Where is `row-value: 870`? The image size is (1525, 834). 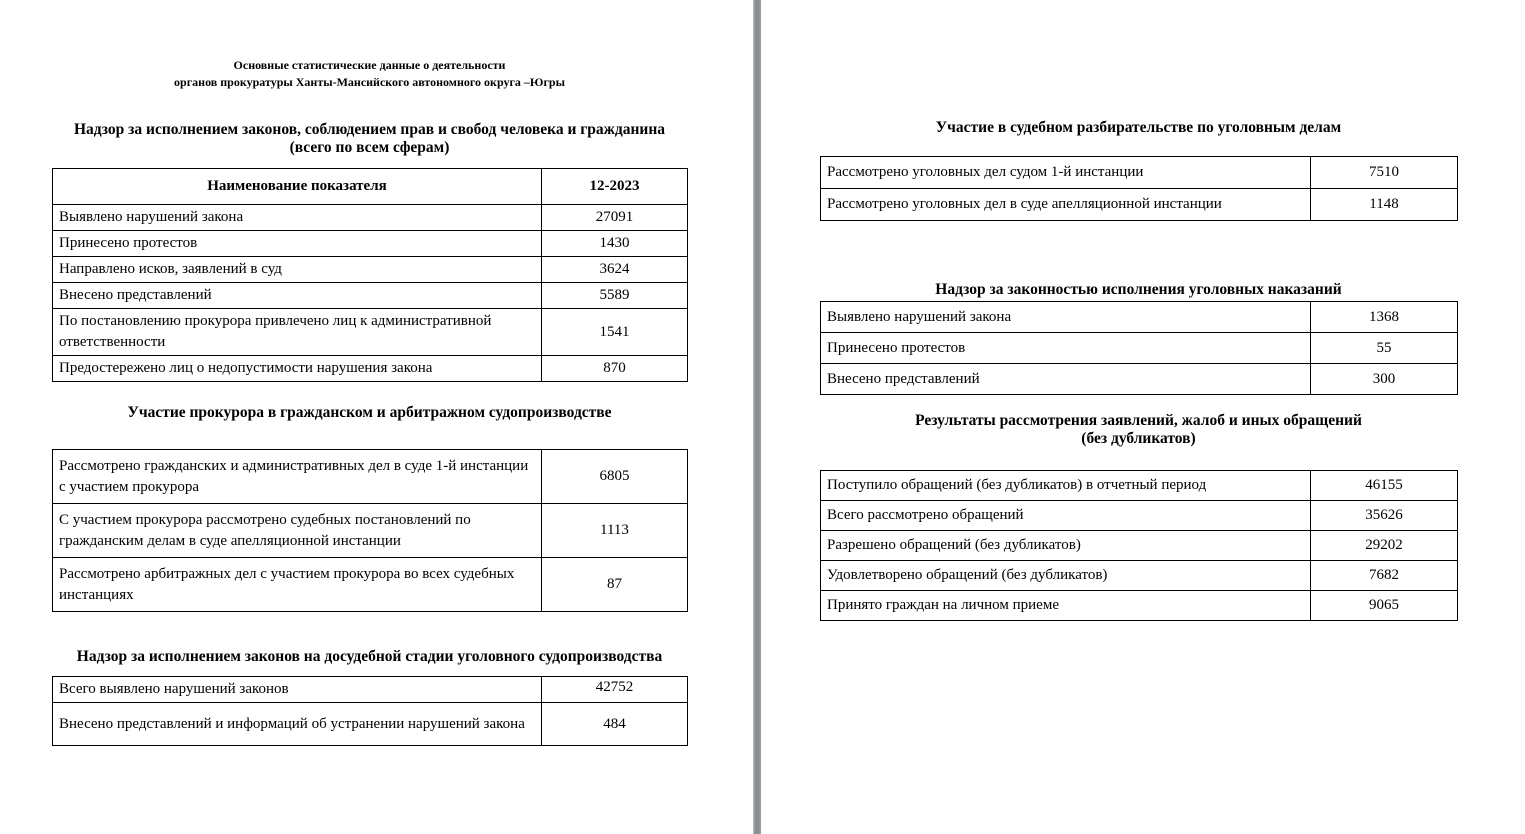 row-value: 870 is located at coordinates (614, 368).